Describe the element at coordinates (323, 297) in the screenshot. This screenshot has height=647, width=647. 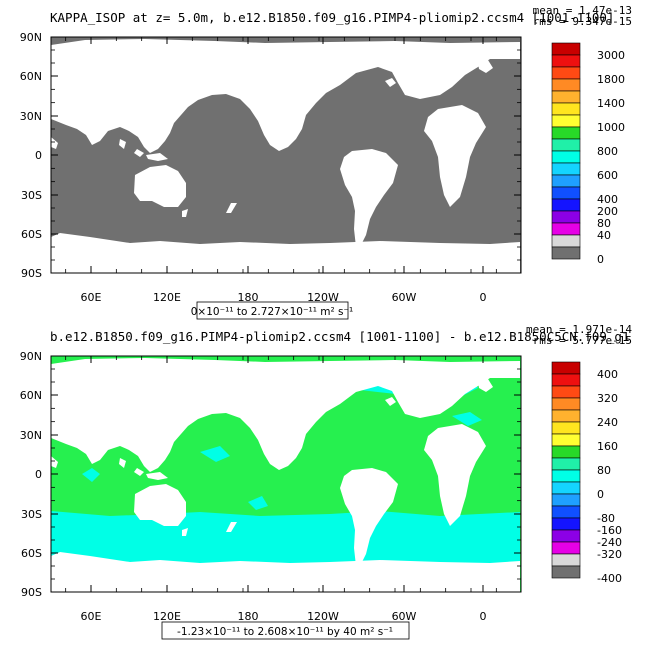
I see `x-tick-label: 120W` at that location.